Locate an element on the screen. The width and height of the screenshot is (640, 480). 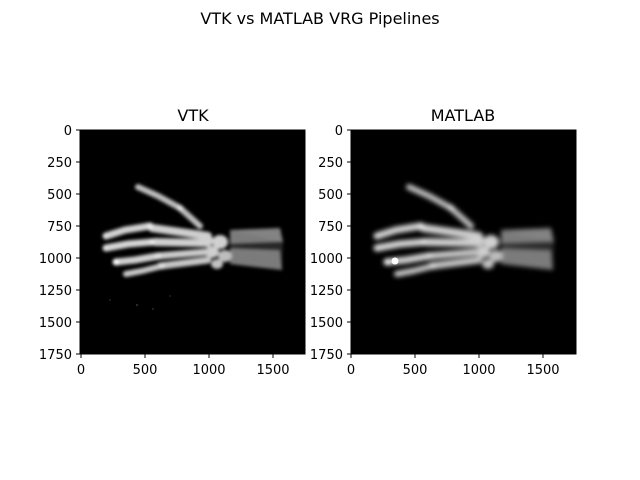
render-noise is located at coordinates (140, 302).